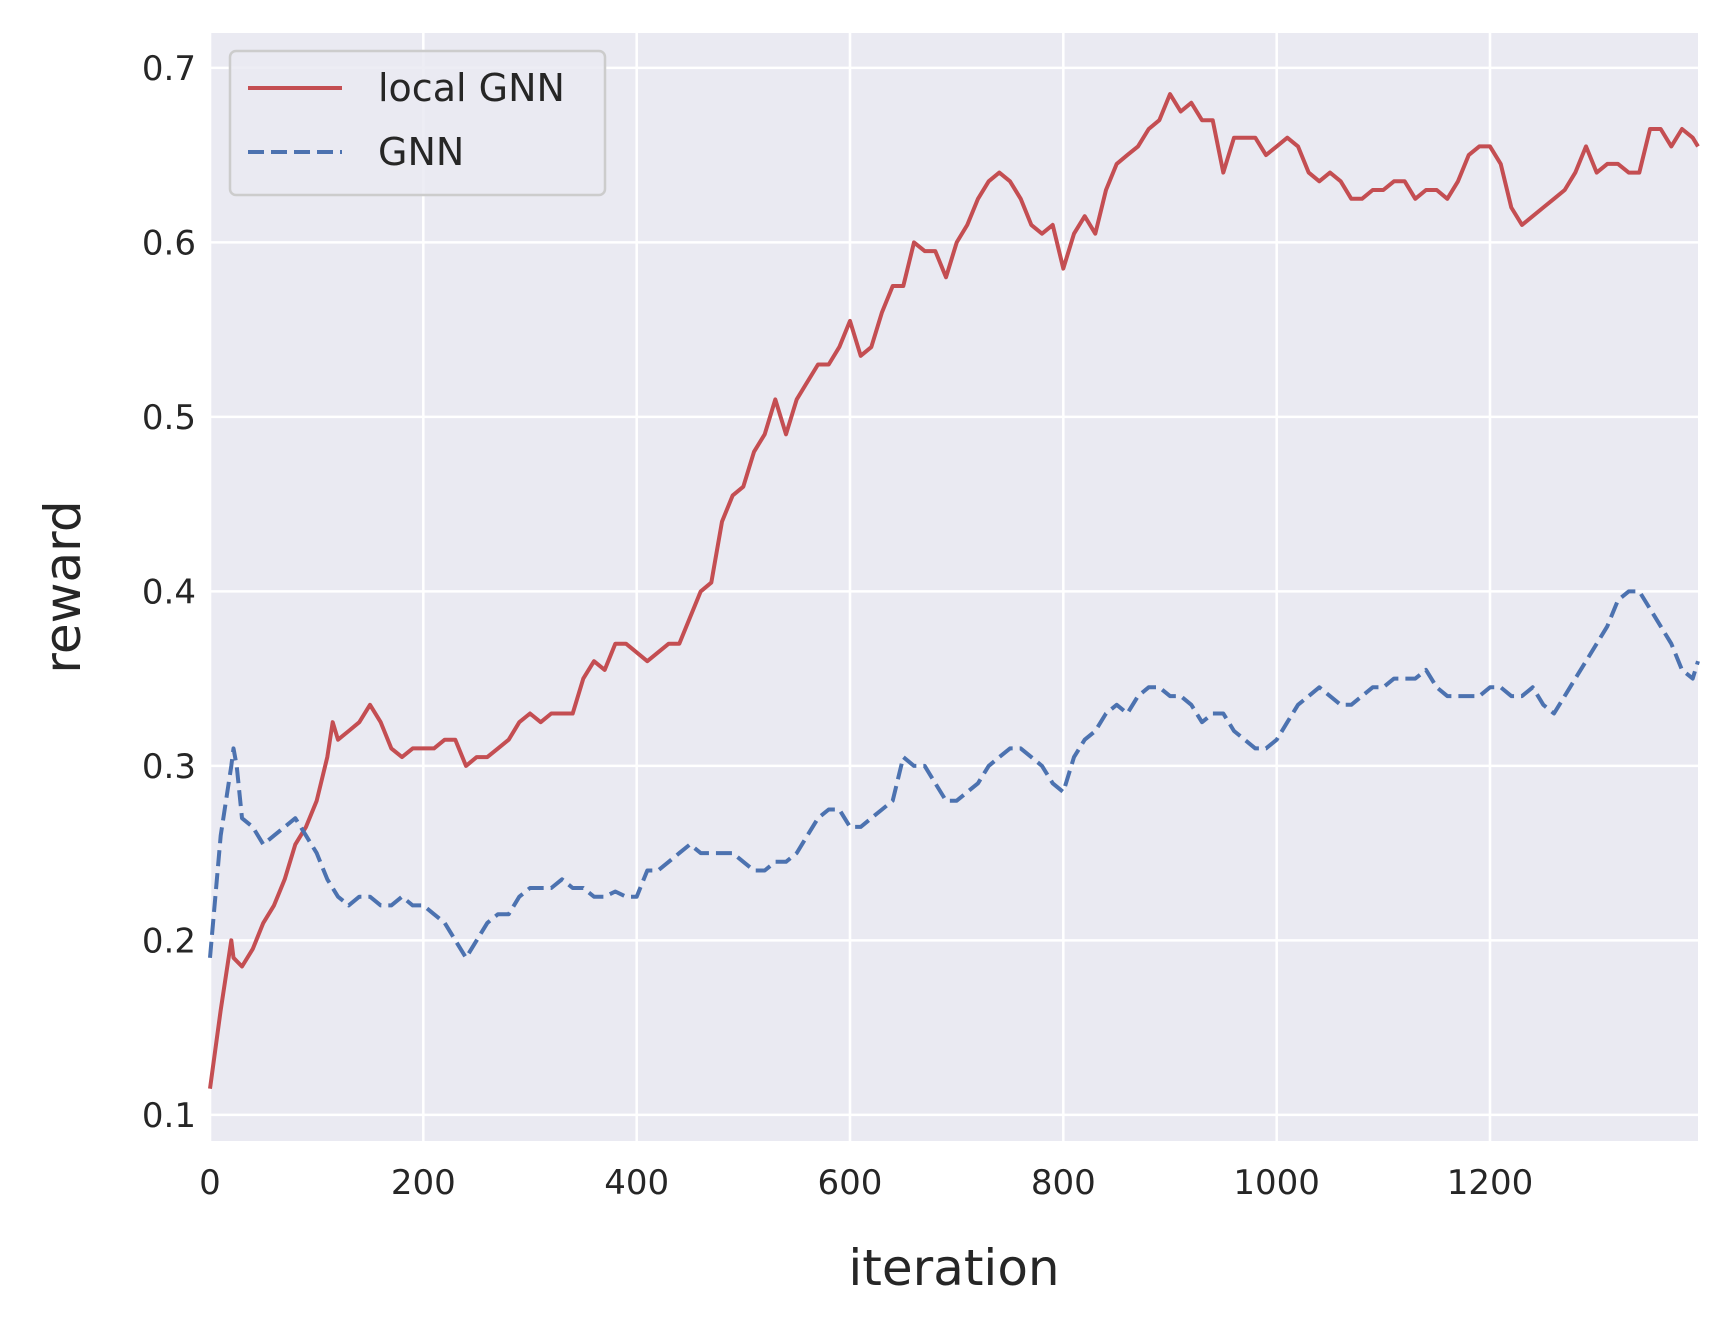 This screenshot has height=1323, width=1725. I want to click on x-tick-label-6: 1200, so click(1490, 1183).